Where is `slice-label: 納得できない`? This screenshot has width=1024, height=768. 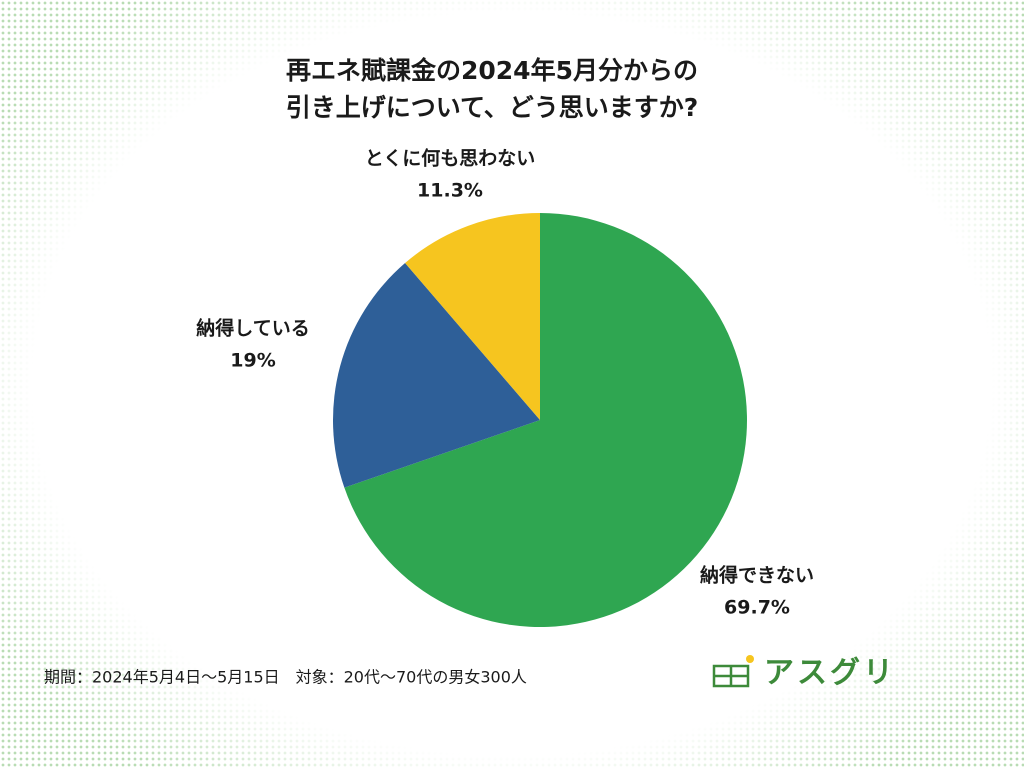
slice-label: 納得できない is located at coordinates (757, 575).